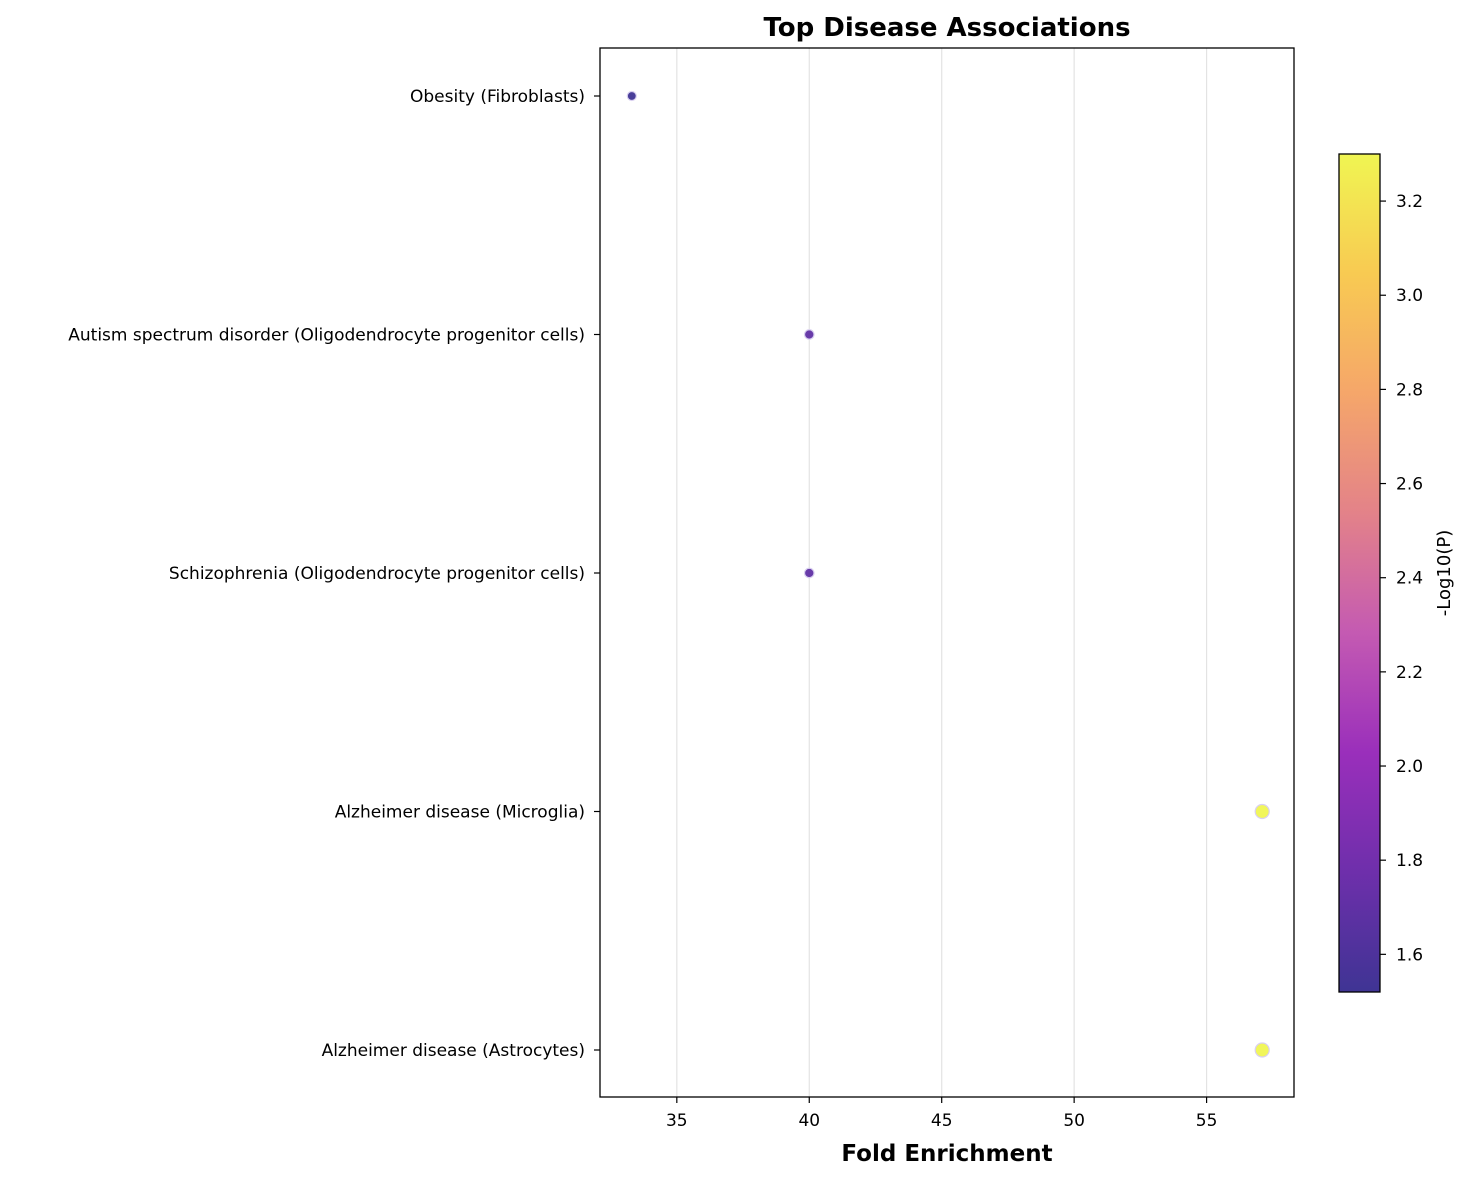 This screenshot has width=1471, height=1180. I want to click on colorbar-tick-label: 3.0, so click(1409, 296).